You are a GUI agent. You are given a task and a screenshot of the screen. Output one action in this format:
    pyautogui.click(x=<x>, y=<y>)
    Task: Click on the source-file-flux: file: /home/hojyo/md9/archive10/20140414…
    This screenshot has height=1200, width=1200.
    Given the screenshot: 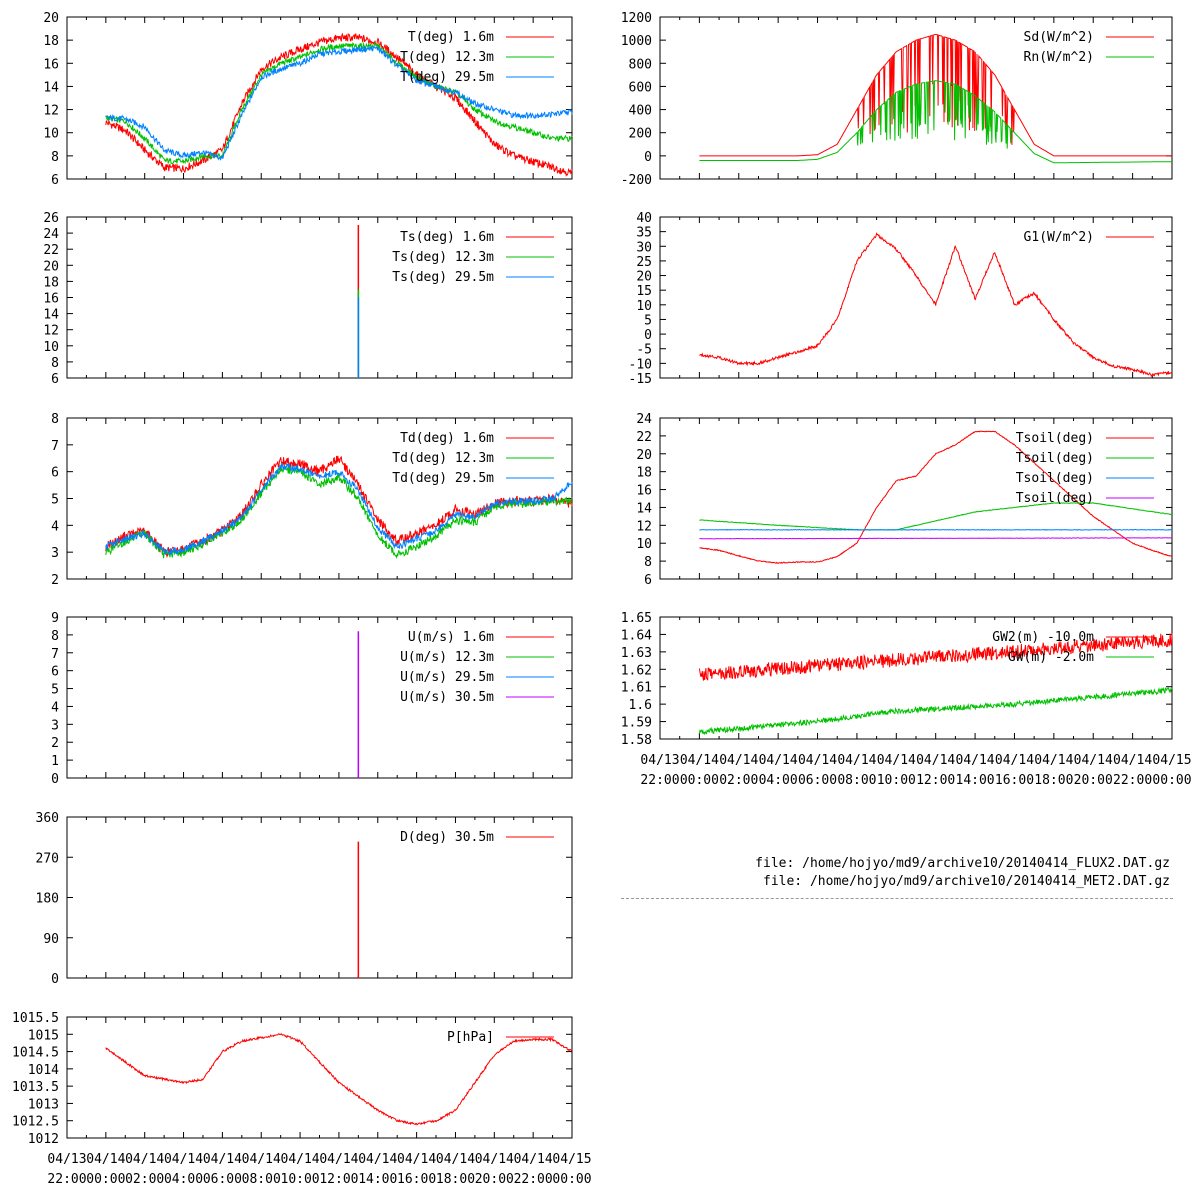 What is the action you would take?
    pyautogui.click(x=962, y=863)
    